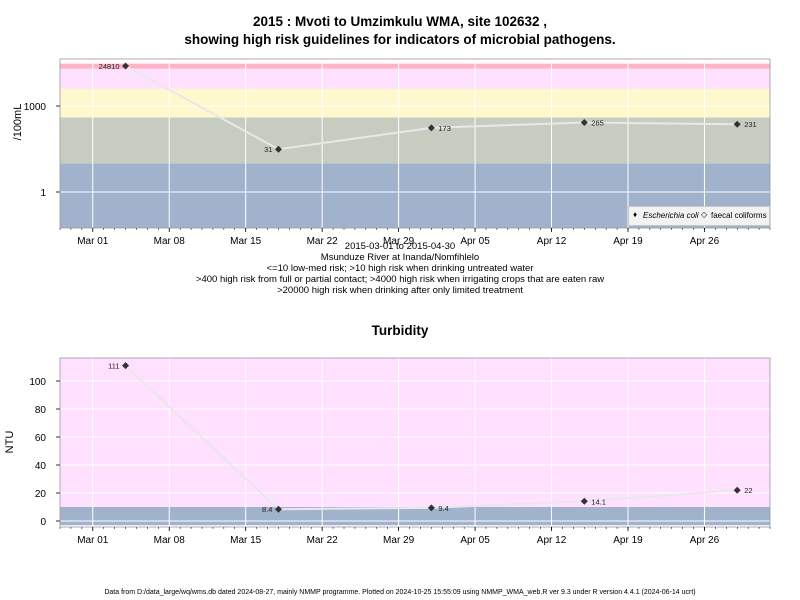  Describe the element at coordinates (598, 501) in the screenshot. I see `data-label: 14.1` at that location.